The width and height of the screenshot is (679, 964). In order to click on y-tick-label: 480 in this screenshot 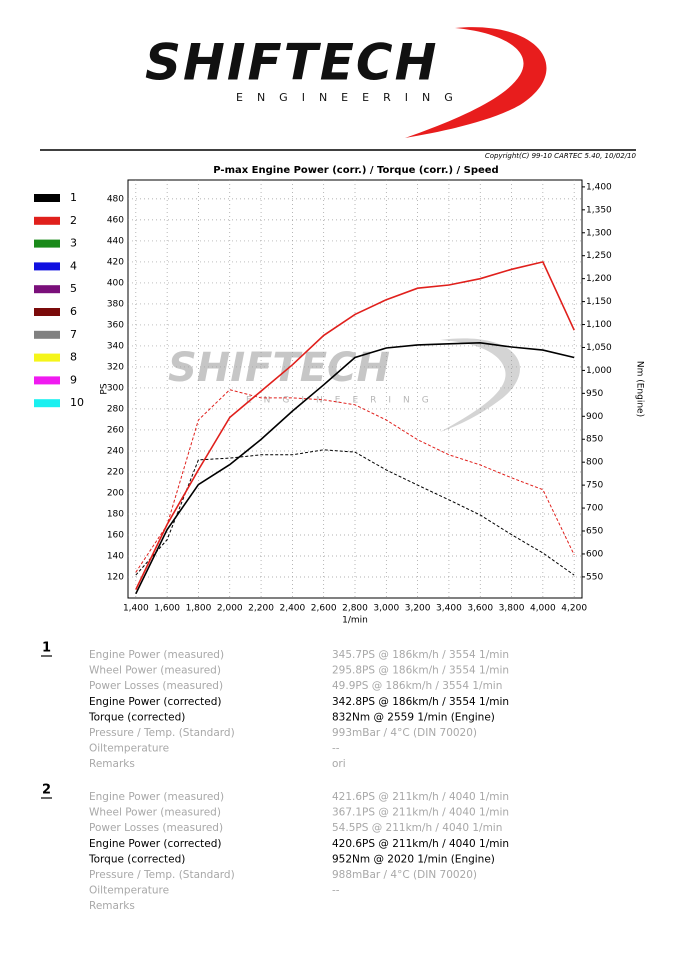, I will do `click(115, 199)`.